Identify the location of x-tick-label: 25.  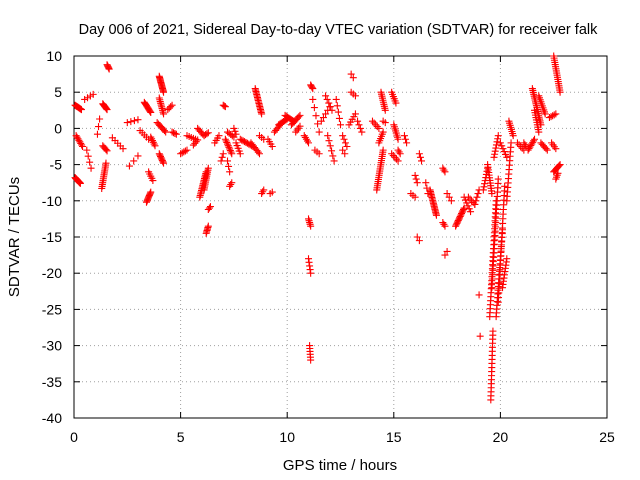
(607, 437).